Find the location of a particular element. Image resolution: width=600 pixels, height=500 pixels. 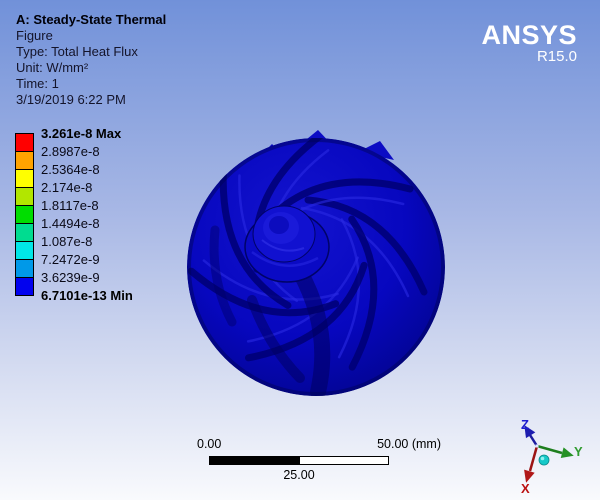

legend-value: 1.4494e-8 is located at coordinates (70, 223).